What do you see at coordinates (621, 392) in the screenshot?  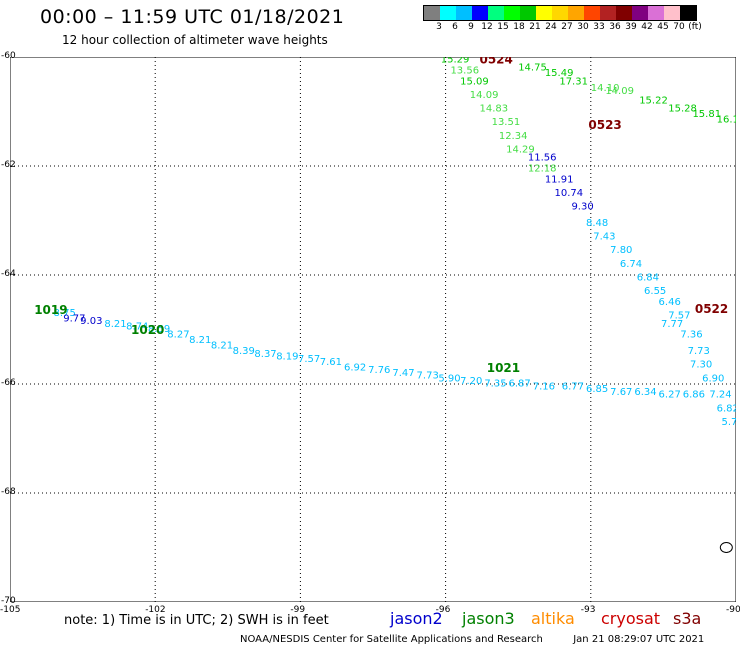 I see `wave-height-label: 7.67` at bounding box center [621, 392].